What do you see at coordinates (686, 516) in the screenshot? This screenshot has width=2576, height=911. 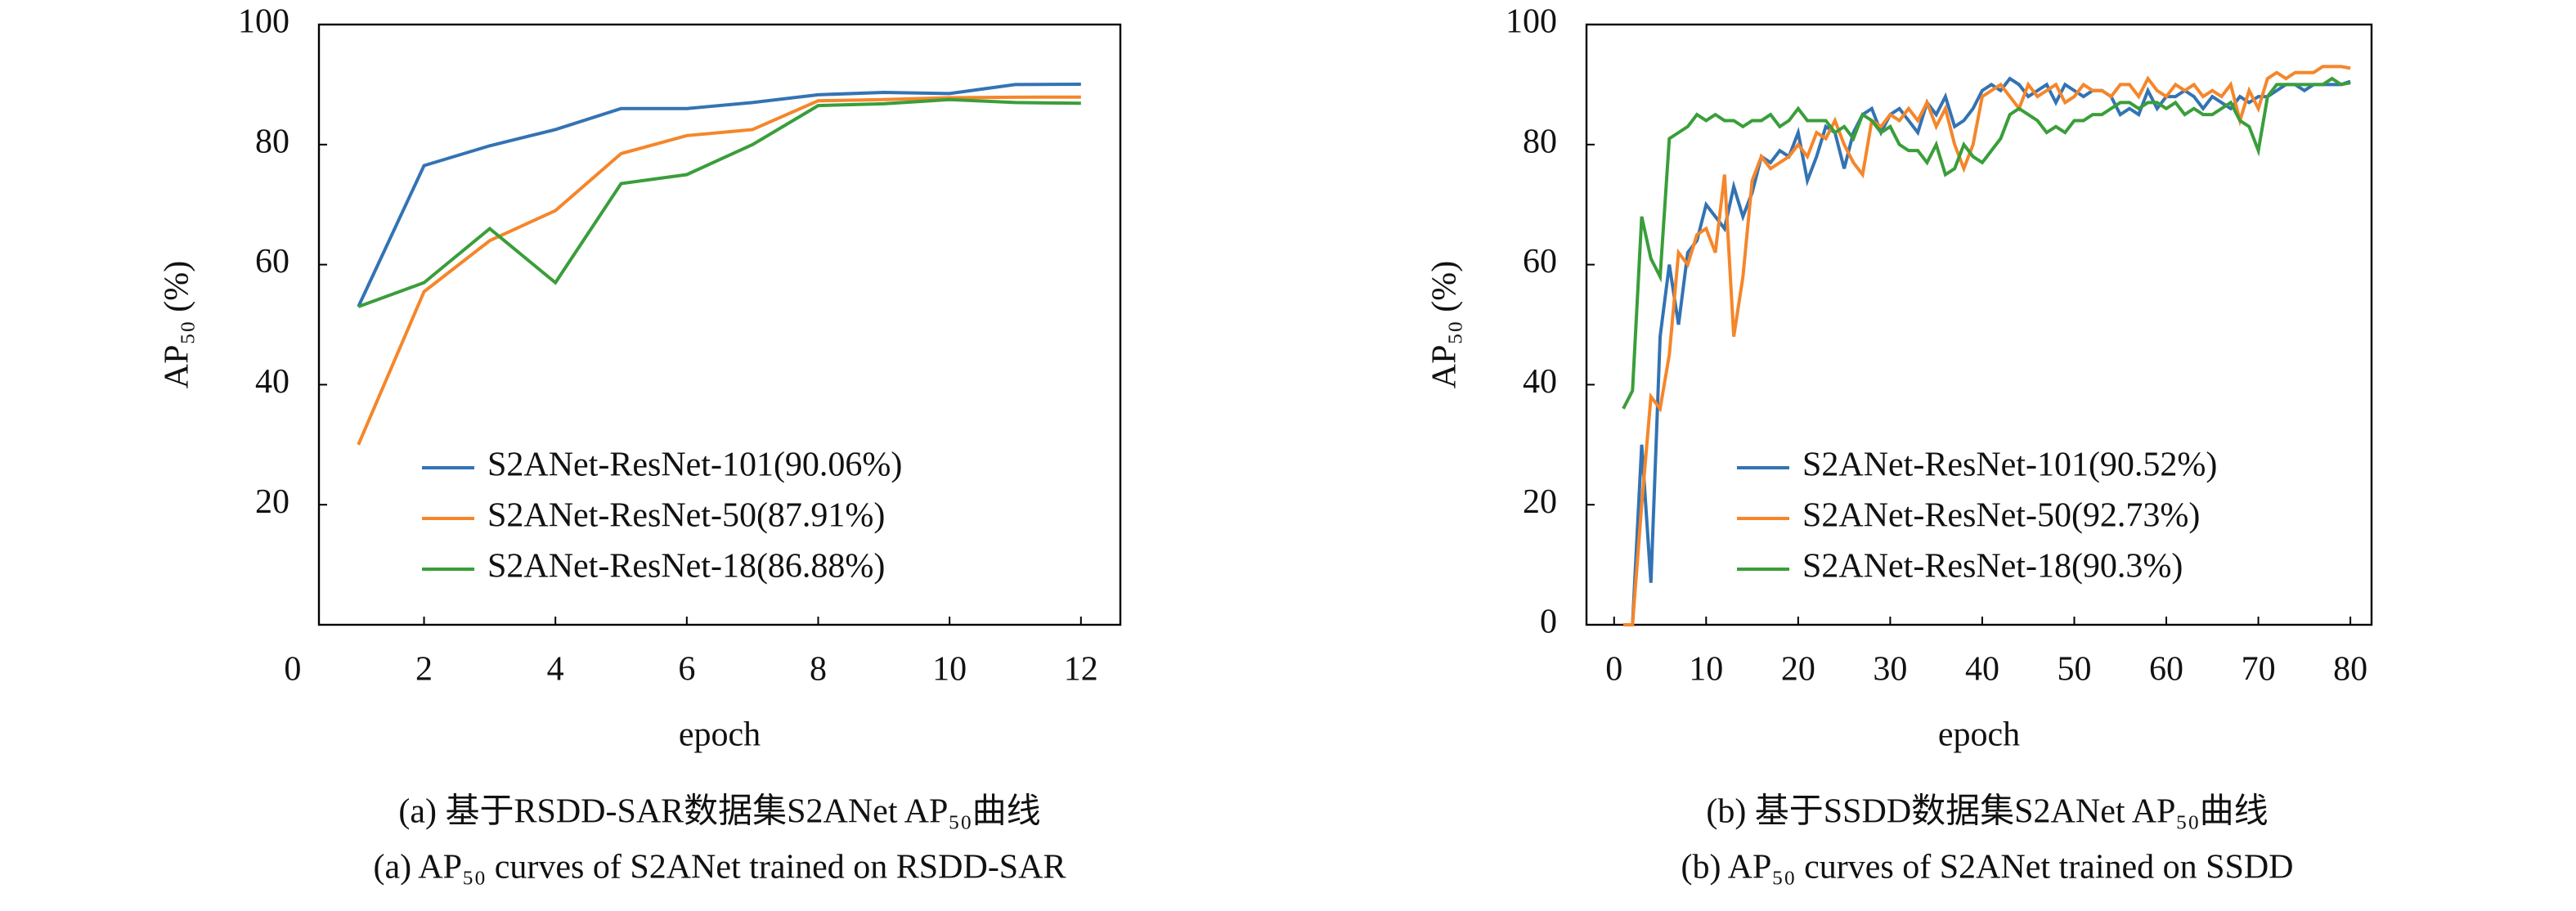 I see `legend-label: S2ANet-ResNet-50(87.91%)` at bounding box center [686, 516].